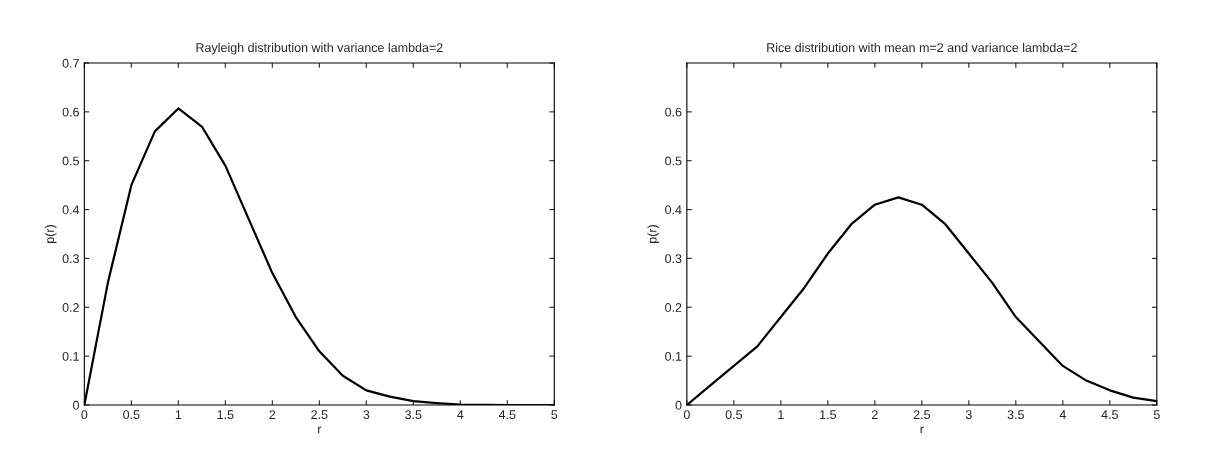  What do you see at coordinates (70, 63) in the screenshot?
I see `y-tick-label: 0.7` at bounding box center [70, 63].